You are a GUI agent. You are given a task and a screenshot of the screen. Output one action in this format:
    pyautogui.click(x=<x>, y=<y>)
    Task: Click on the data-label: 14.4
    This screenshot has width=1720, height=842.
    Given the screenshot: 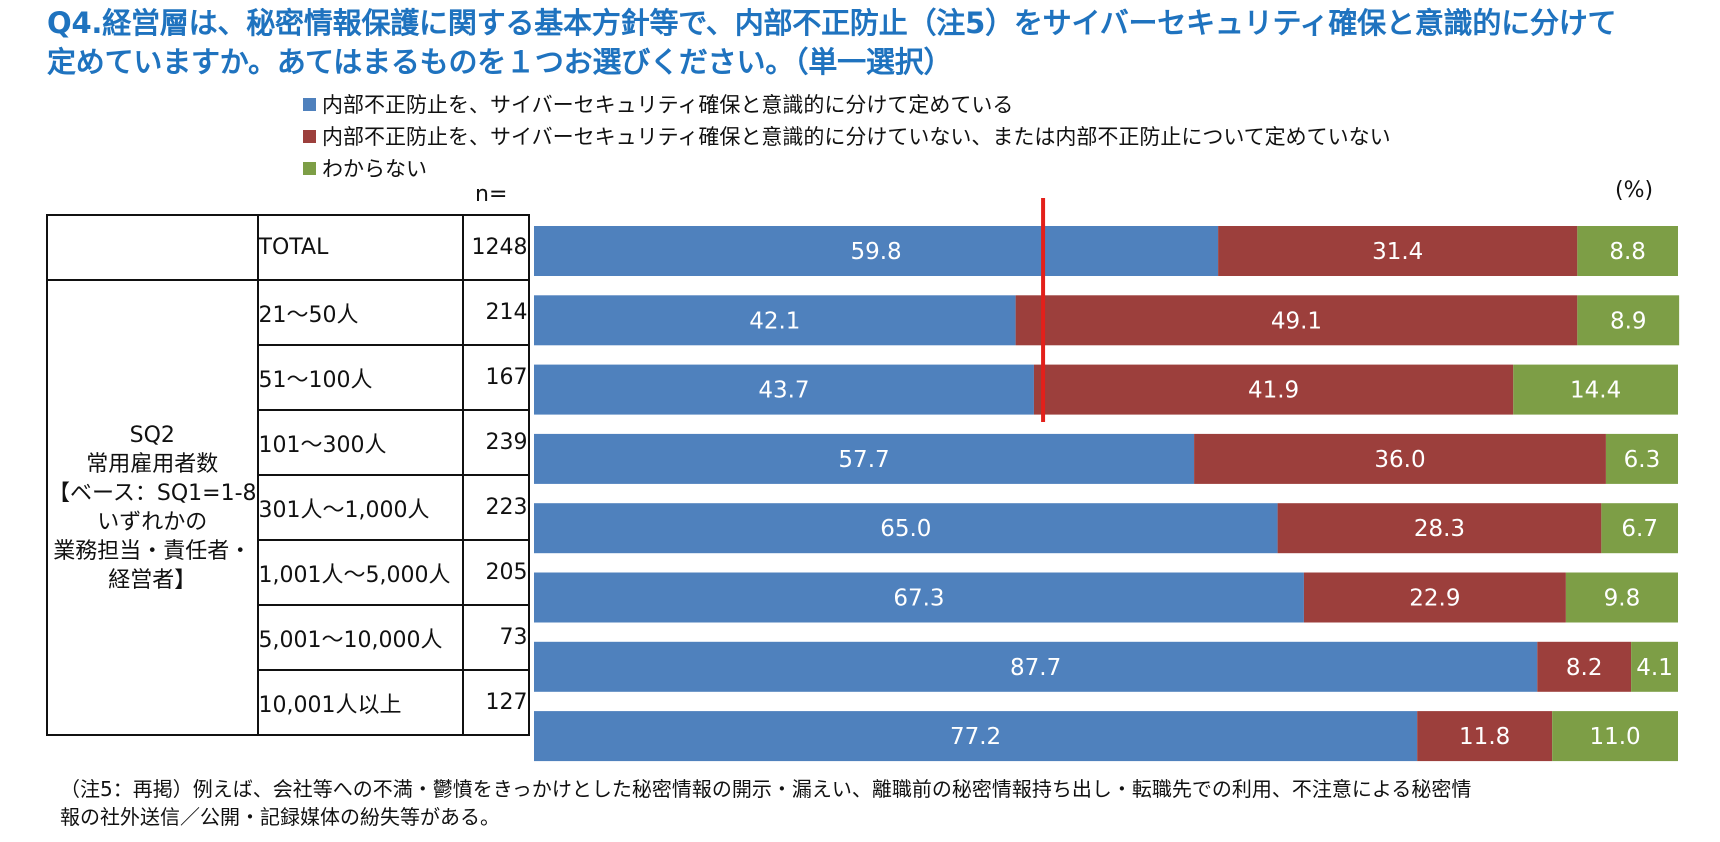 What is the action you would take?
    pyautogui.click(x=1595, y=391)
    